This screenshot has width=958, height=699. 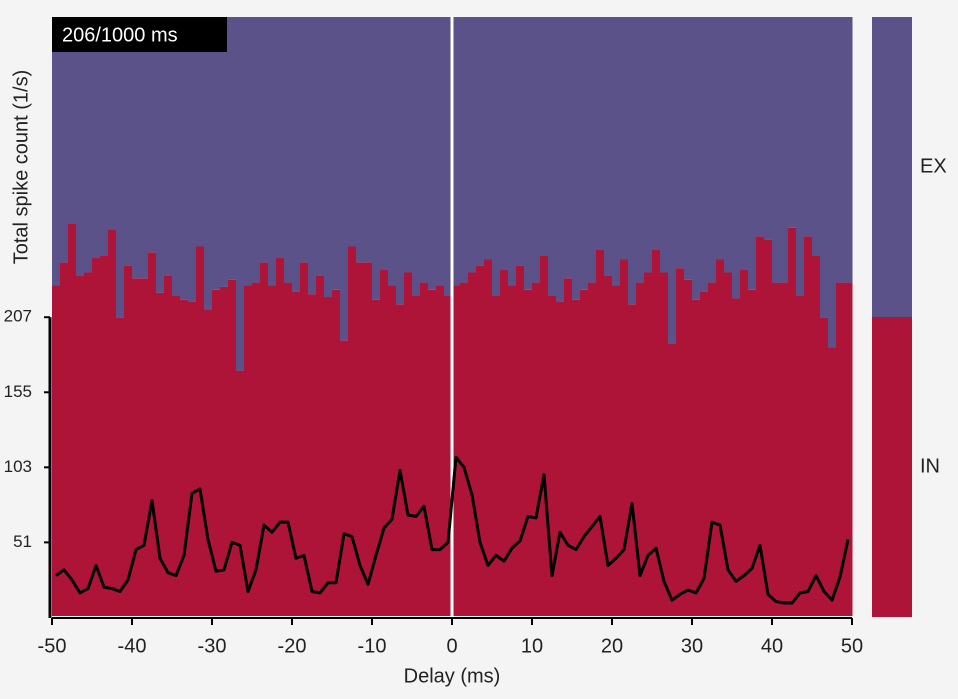 What do you see at coordinates (892, 167) in the screenshot?
I see `legend-swatch` at bounding box center [892, 167].